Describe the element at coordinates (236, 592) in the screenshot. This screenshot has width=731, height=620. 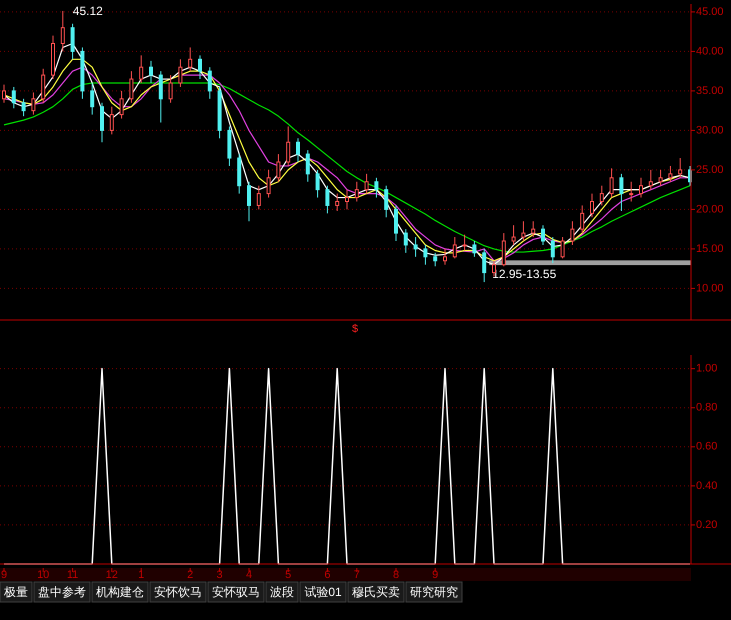
I see `text: 安怀驭马` at that location.